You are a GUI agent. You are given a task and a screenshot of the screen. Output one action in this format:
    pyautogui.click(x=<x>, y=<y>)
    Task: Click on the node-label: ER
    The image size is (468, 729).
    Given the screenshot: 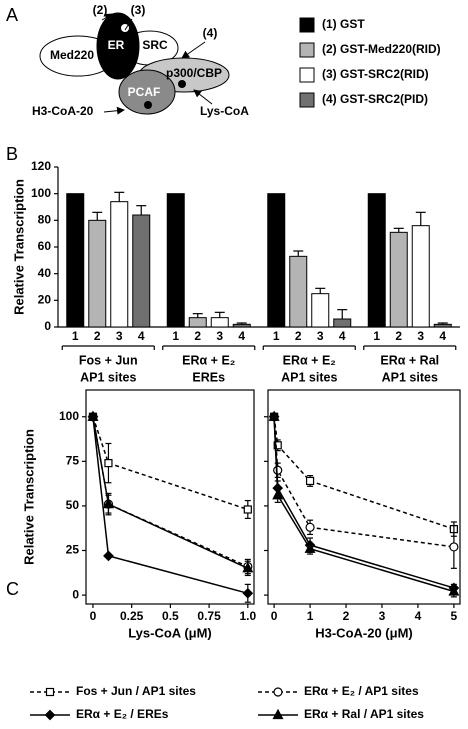 What is the action you would take?
    pyautogui.click(x=116, y=45)
    